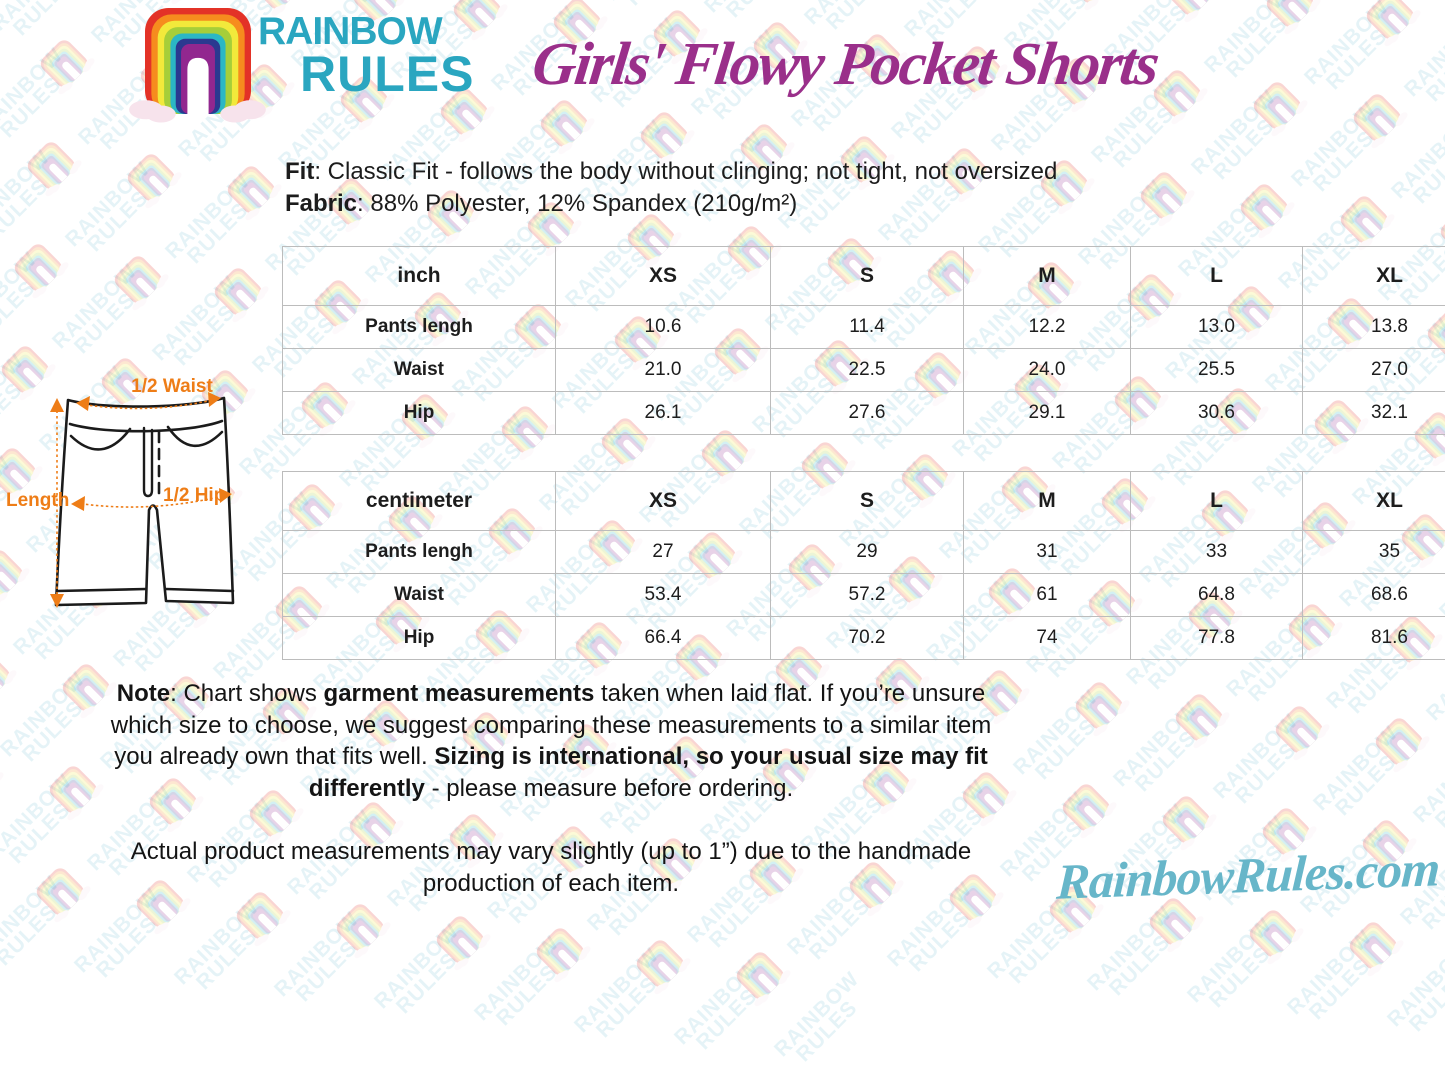  What do you see at coordinates (1246, 875) in the screenshot?
I see `website-watermark: RainbowRules.com` at bounding box center [1246, 875].